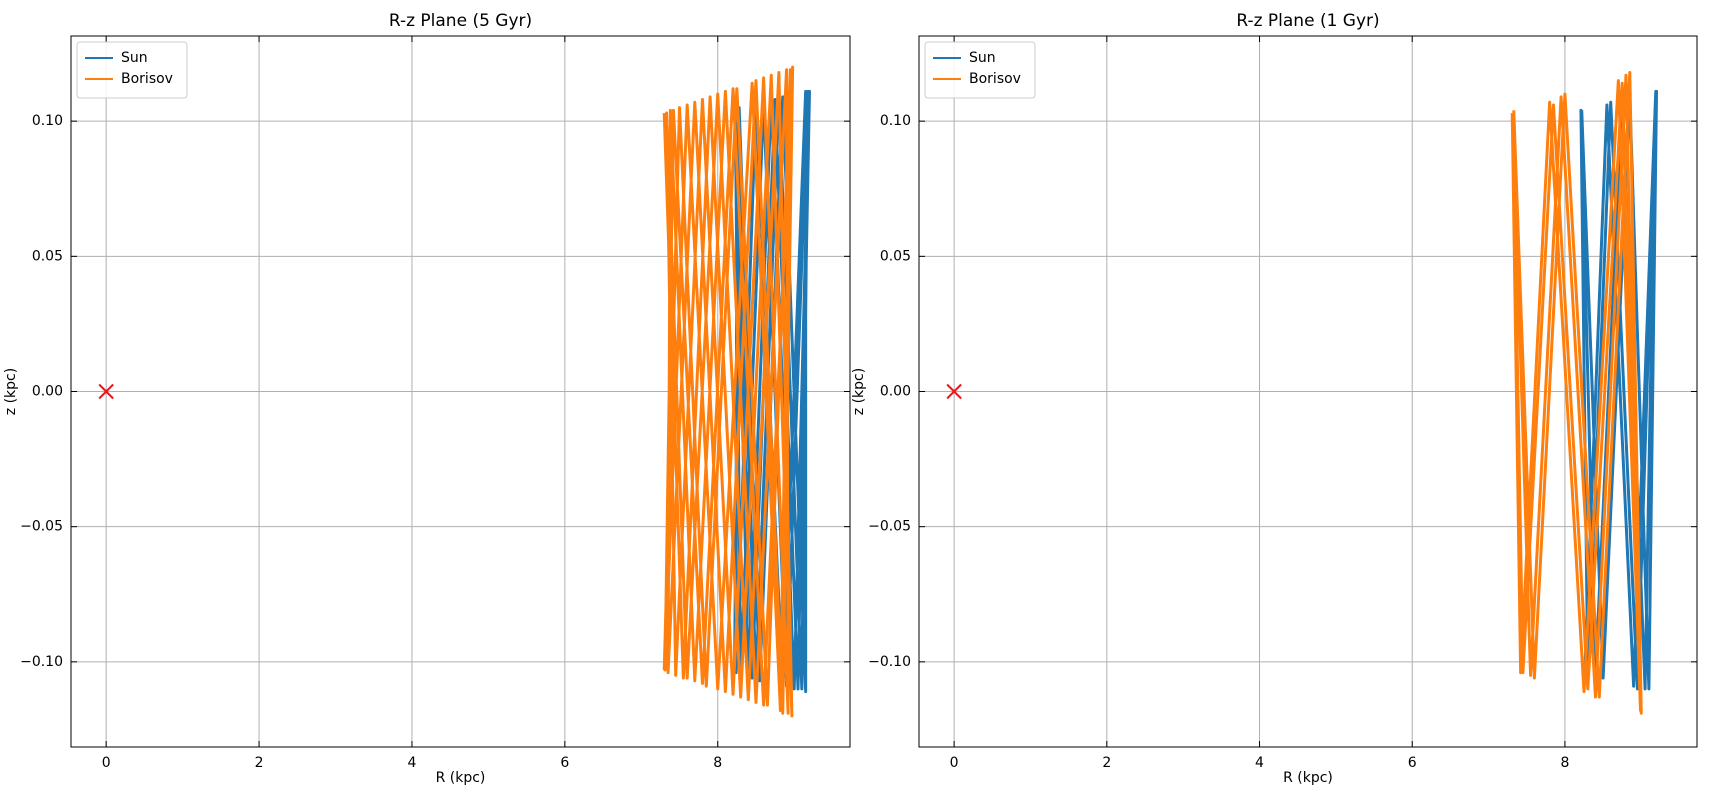 This screenshot has width=1710, height=800. What do you see at coordinates (460, 21) in the screenshot?
I see `chart-title: R-z Plane (5 Gyr)` at bounding box center [460, 21].